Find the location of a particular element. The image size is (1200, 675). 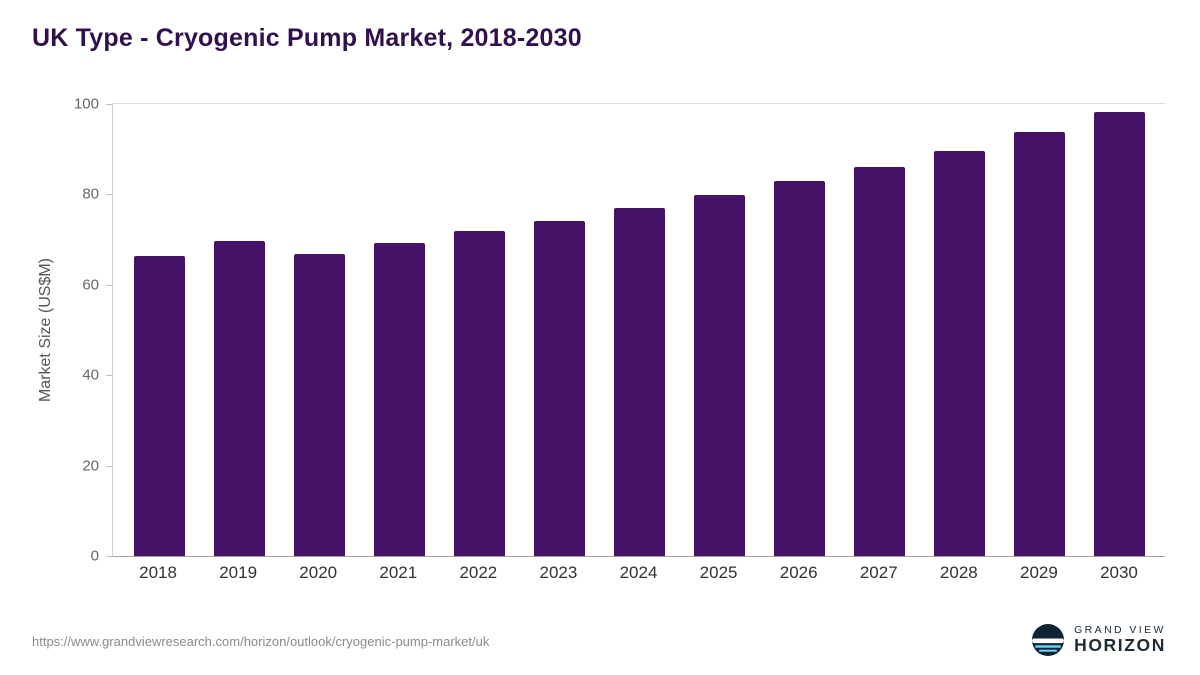

bar-2022 is located at coordinates (479, 393).